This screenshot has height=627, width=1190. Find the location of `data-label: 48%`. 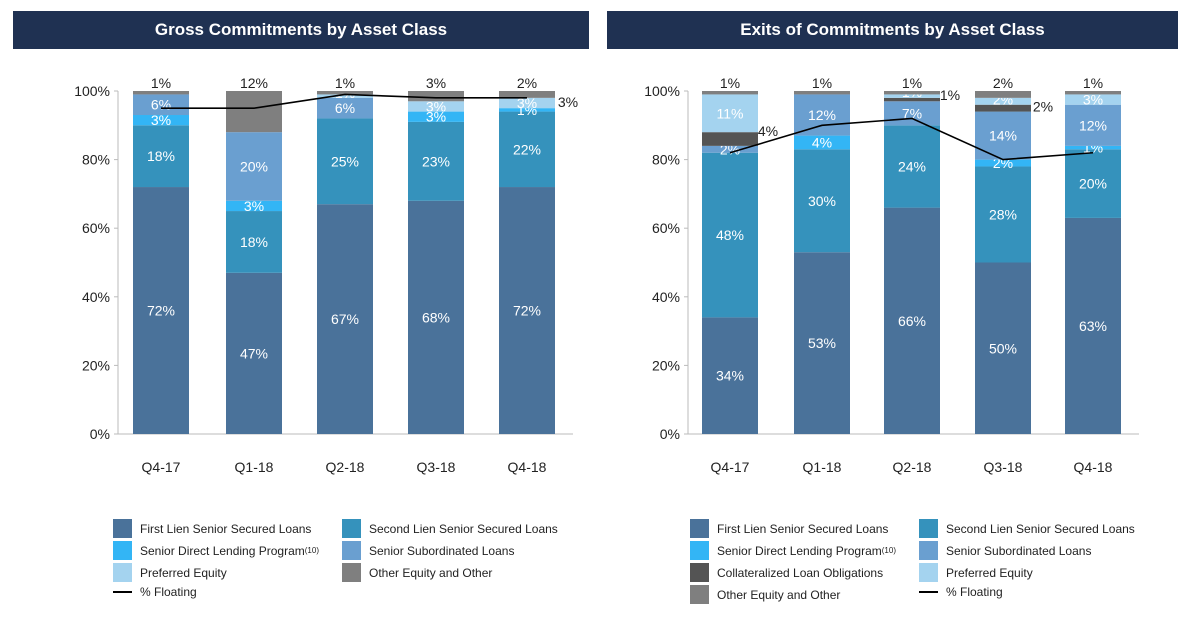

data-label: 48% is located at coordinates (730, 235).